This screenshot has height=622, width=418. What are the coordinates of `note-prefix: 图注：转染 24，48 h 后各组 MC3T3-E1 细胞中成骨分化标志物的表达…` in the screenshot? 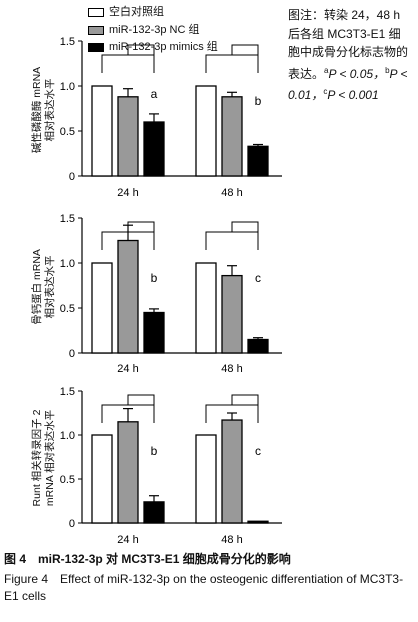 It's located at (348, 44).